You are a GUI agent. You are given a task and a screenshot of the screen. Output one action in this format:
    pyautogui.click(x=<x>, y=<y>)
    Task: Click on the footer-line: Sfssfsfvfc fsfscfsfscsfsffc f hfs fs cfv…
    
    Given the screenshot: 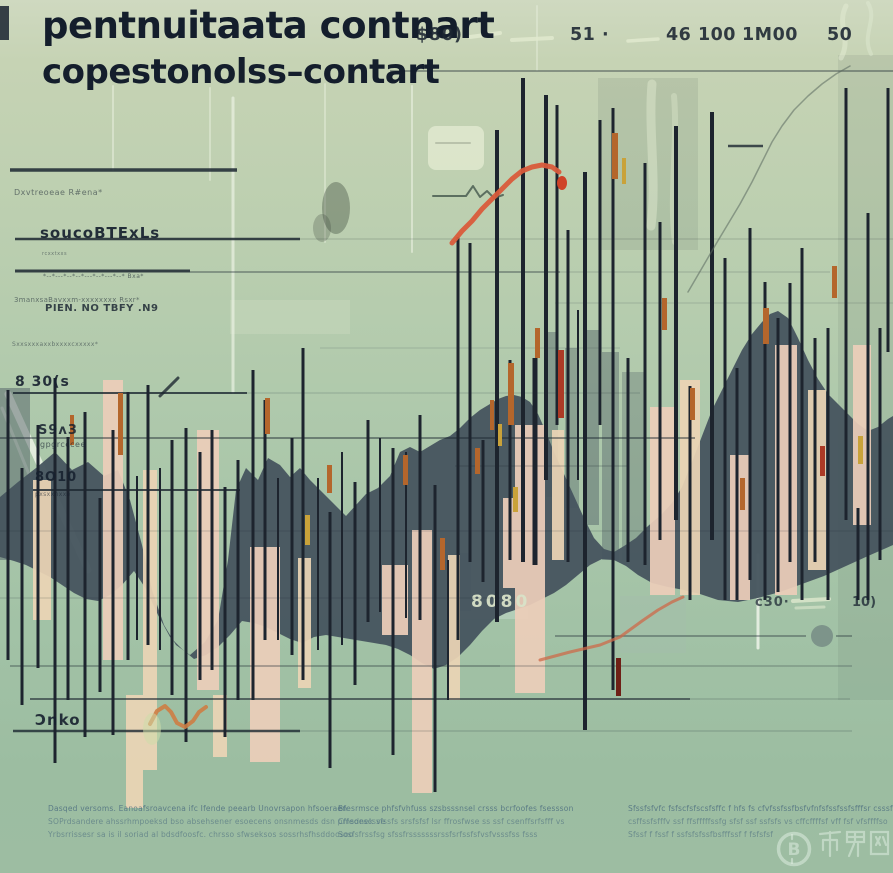 What is the action you would take?
    pyautogui.click(x=760, y=808)
    